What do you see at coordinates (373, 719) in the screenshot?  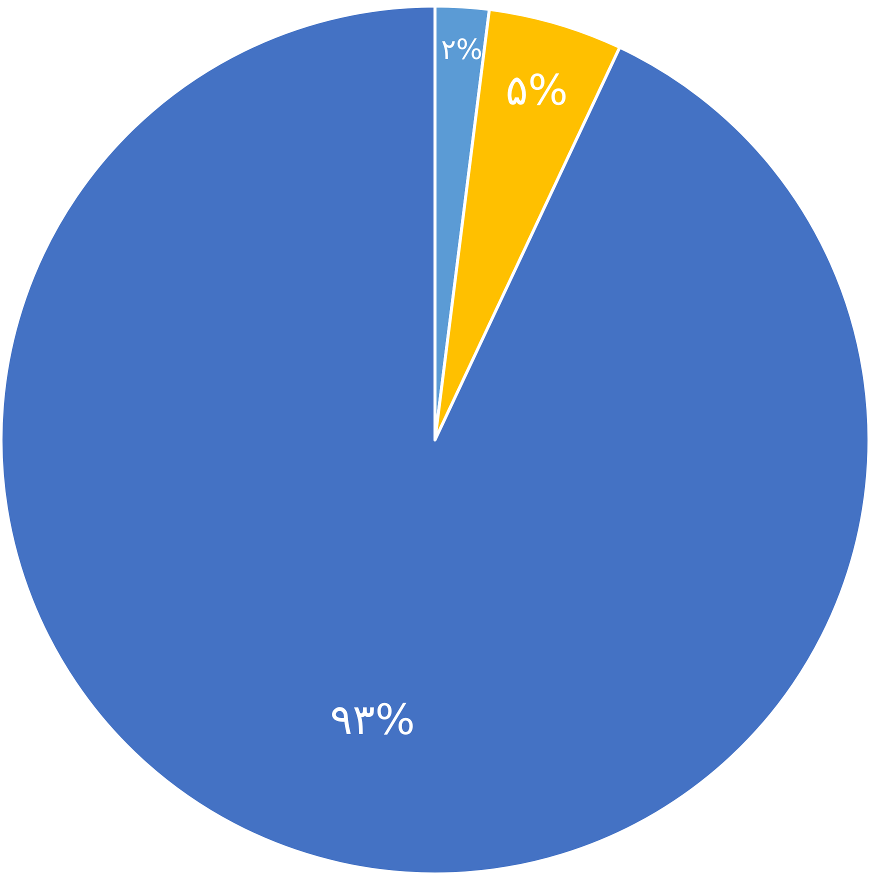 I see `data-label: ۹۳%` at bounding box center [373, 719].